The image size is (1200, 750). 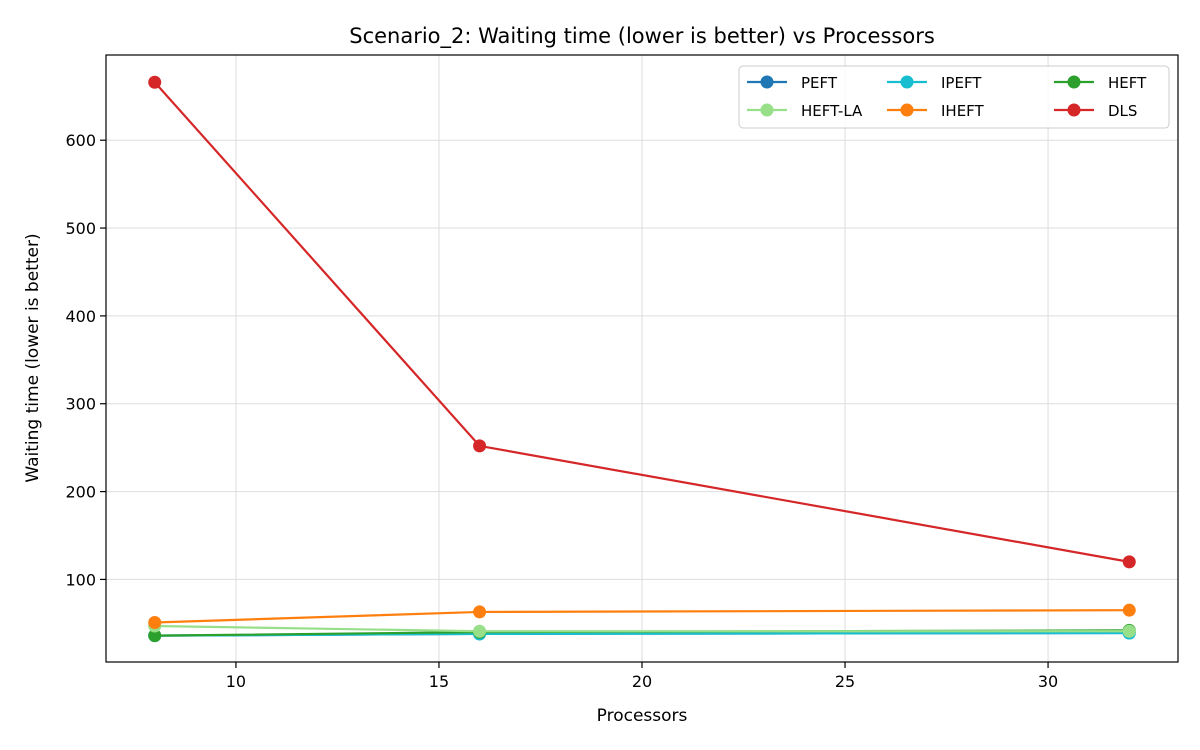 What do you see at coordinates (1095, 111) in the screenshot?
I see `legend-item-dls: DLS` at bounding box center [1095, 111].